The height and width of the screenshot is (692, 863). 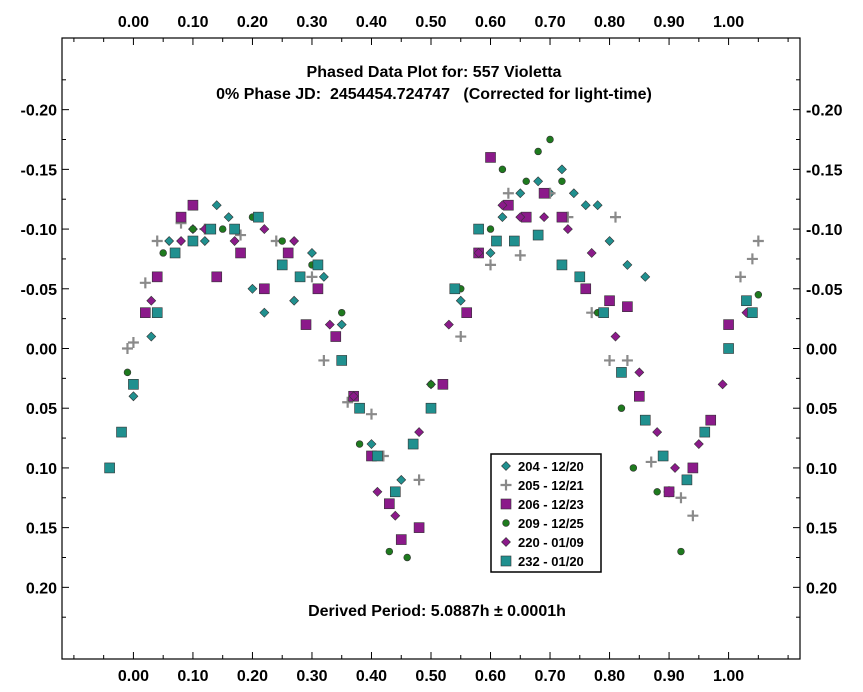 I want to click on y-tick-label-right: -0.10, so click(x=824, y=230).